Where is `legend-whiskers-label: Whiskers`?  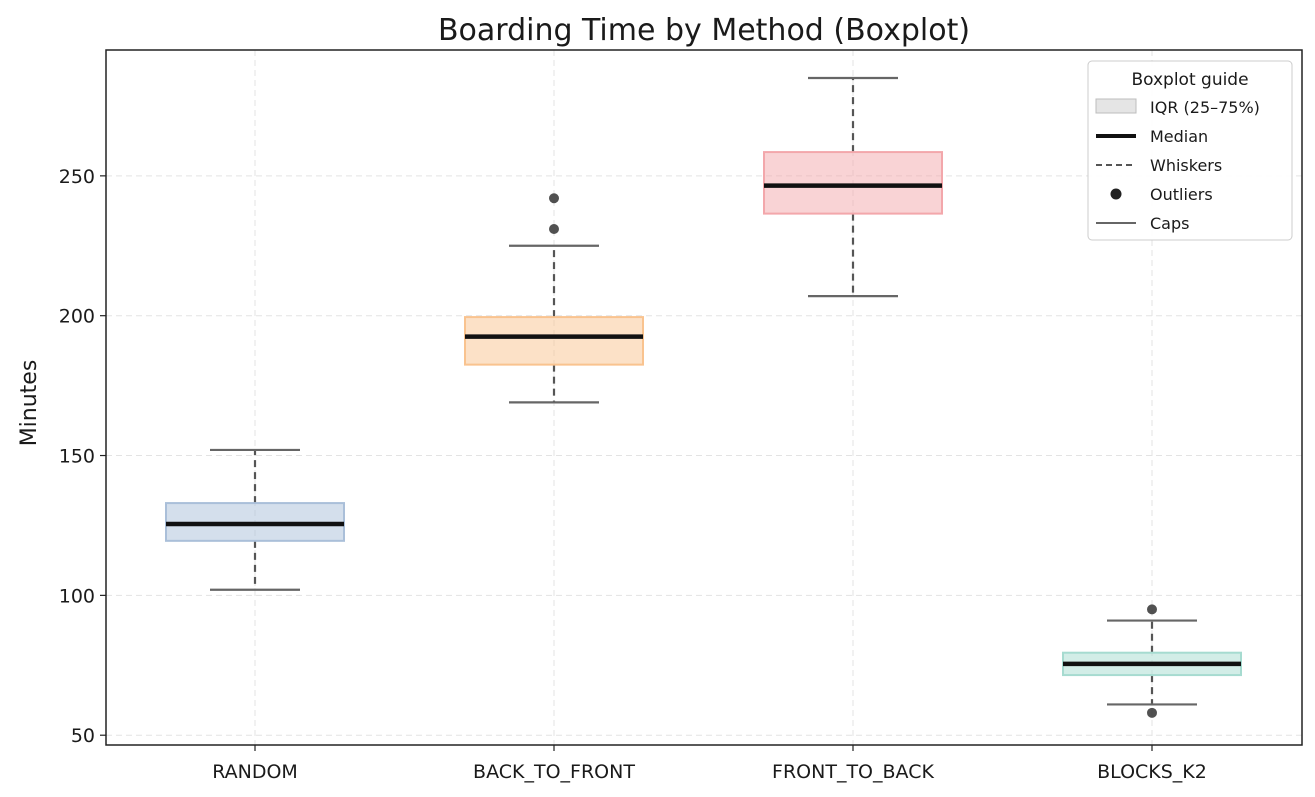 legend-whiskers-label: Whiskers is located at coordinates (1186, 165).